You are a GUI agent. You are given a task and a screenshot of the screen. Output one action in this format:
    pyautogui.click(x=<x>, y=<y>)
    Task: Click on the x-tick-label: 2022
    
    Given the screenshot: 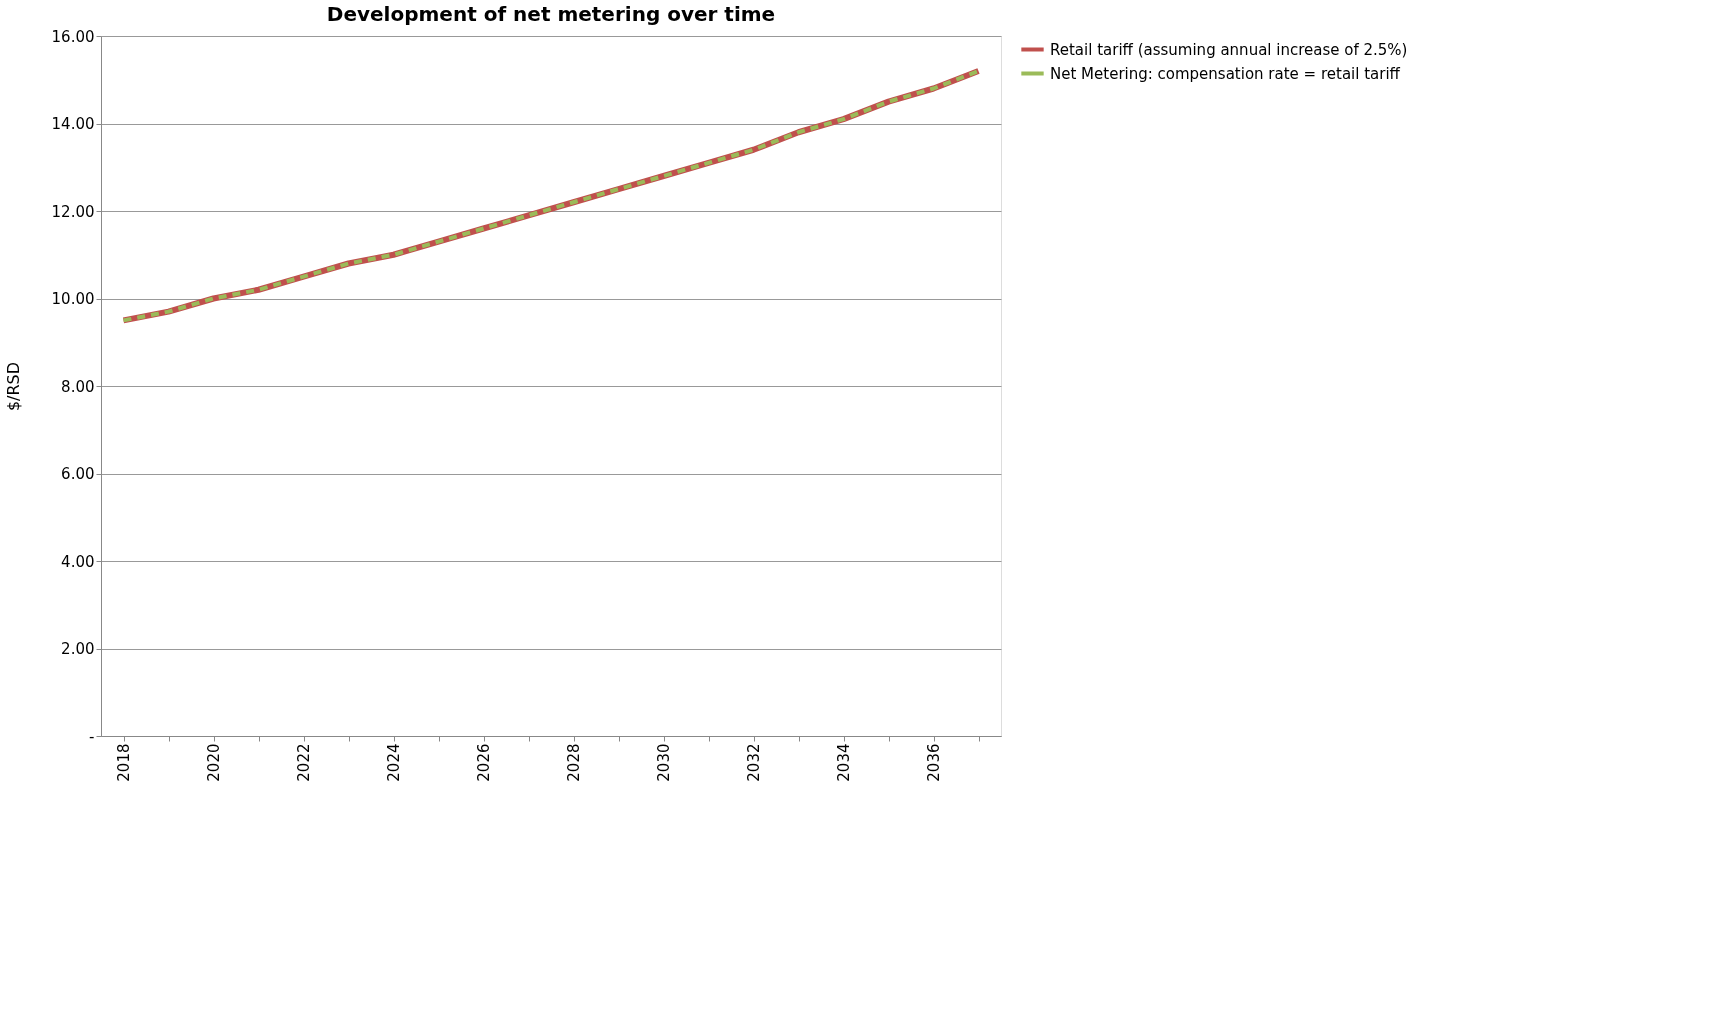 What is the action you would take?
    pyautogui.click(x=304, y=762)
    